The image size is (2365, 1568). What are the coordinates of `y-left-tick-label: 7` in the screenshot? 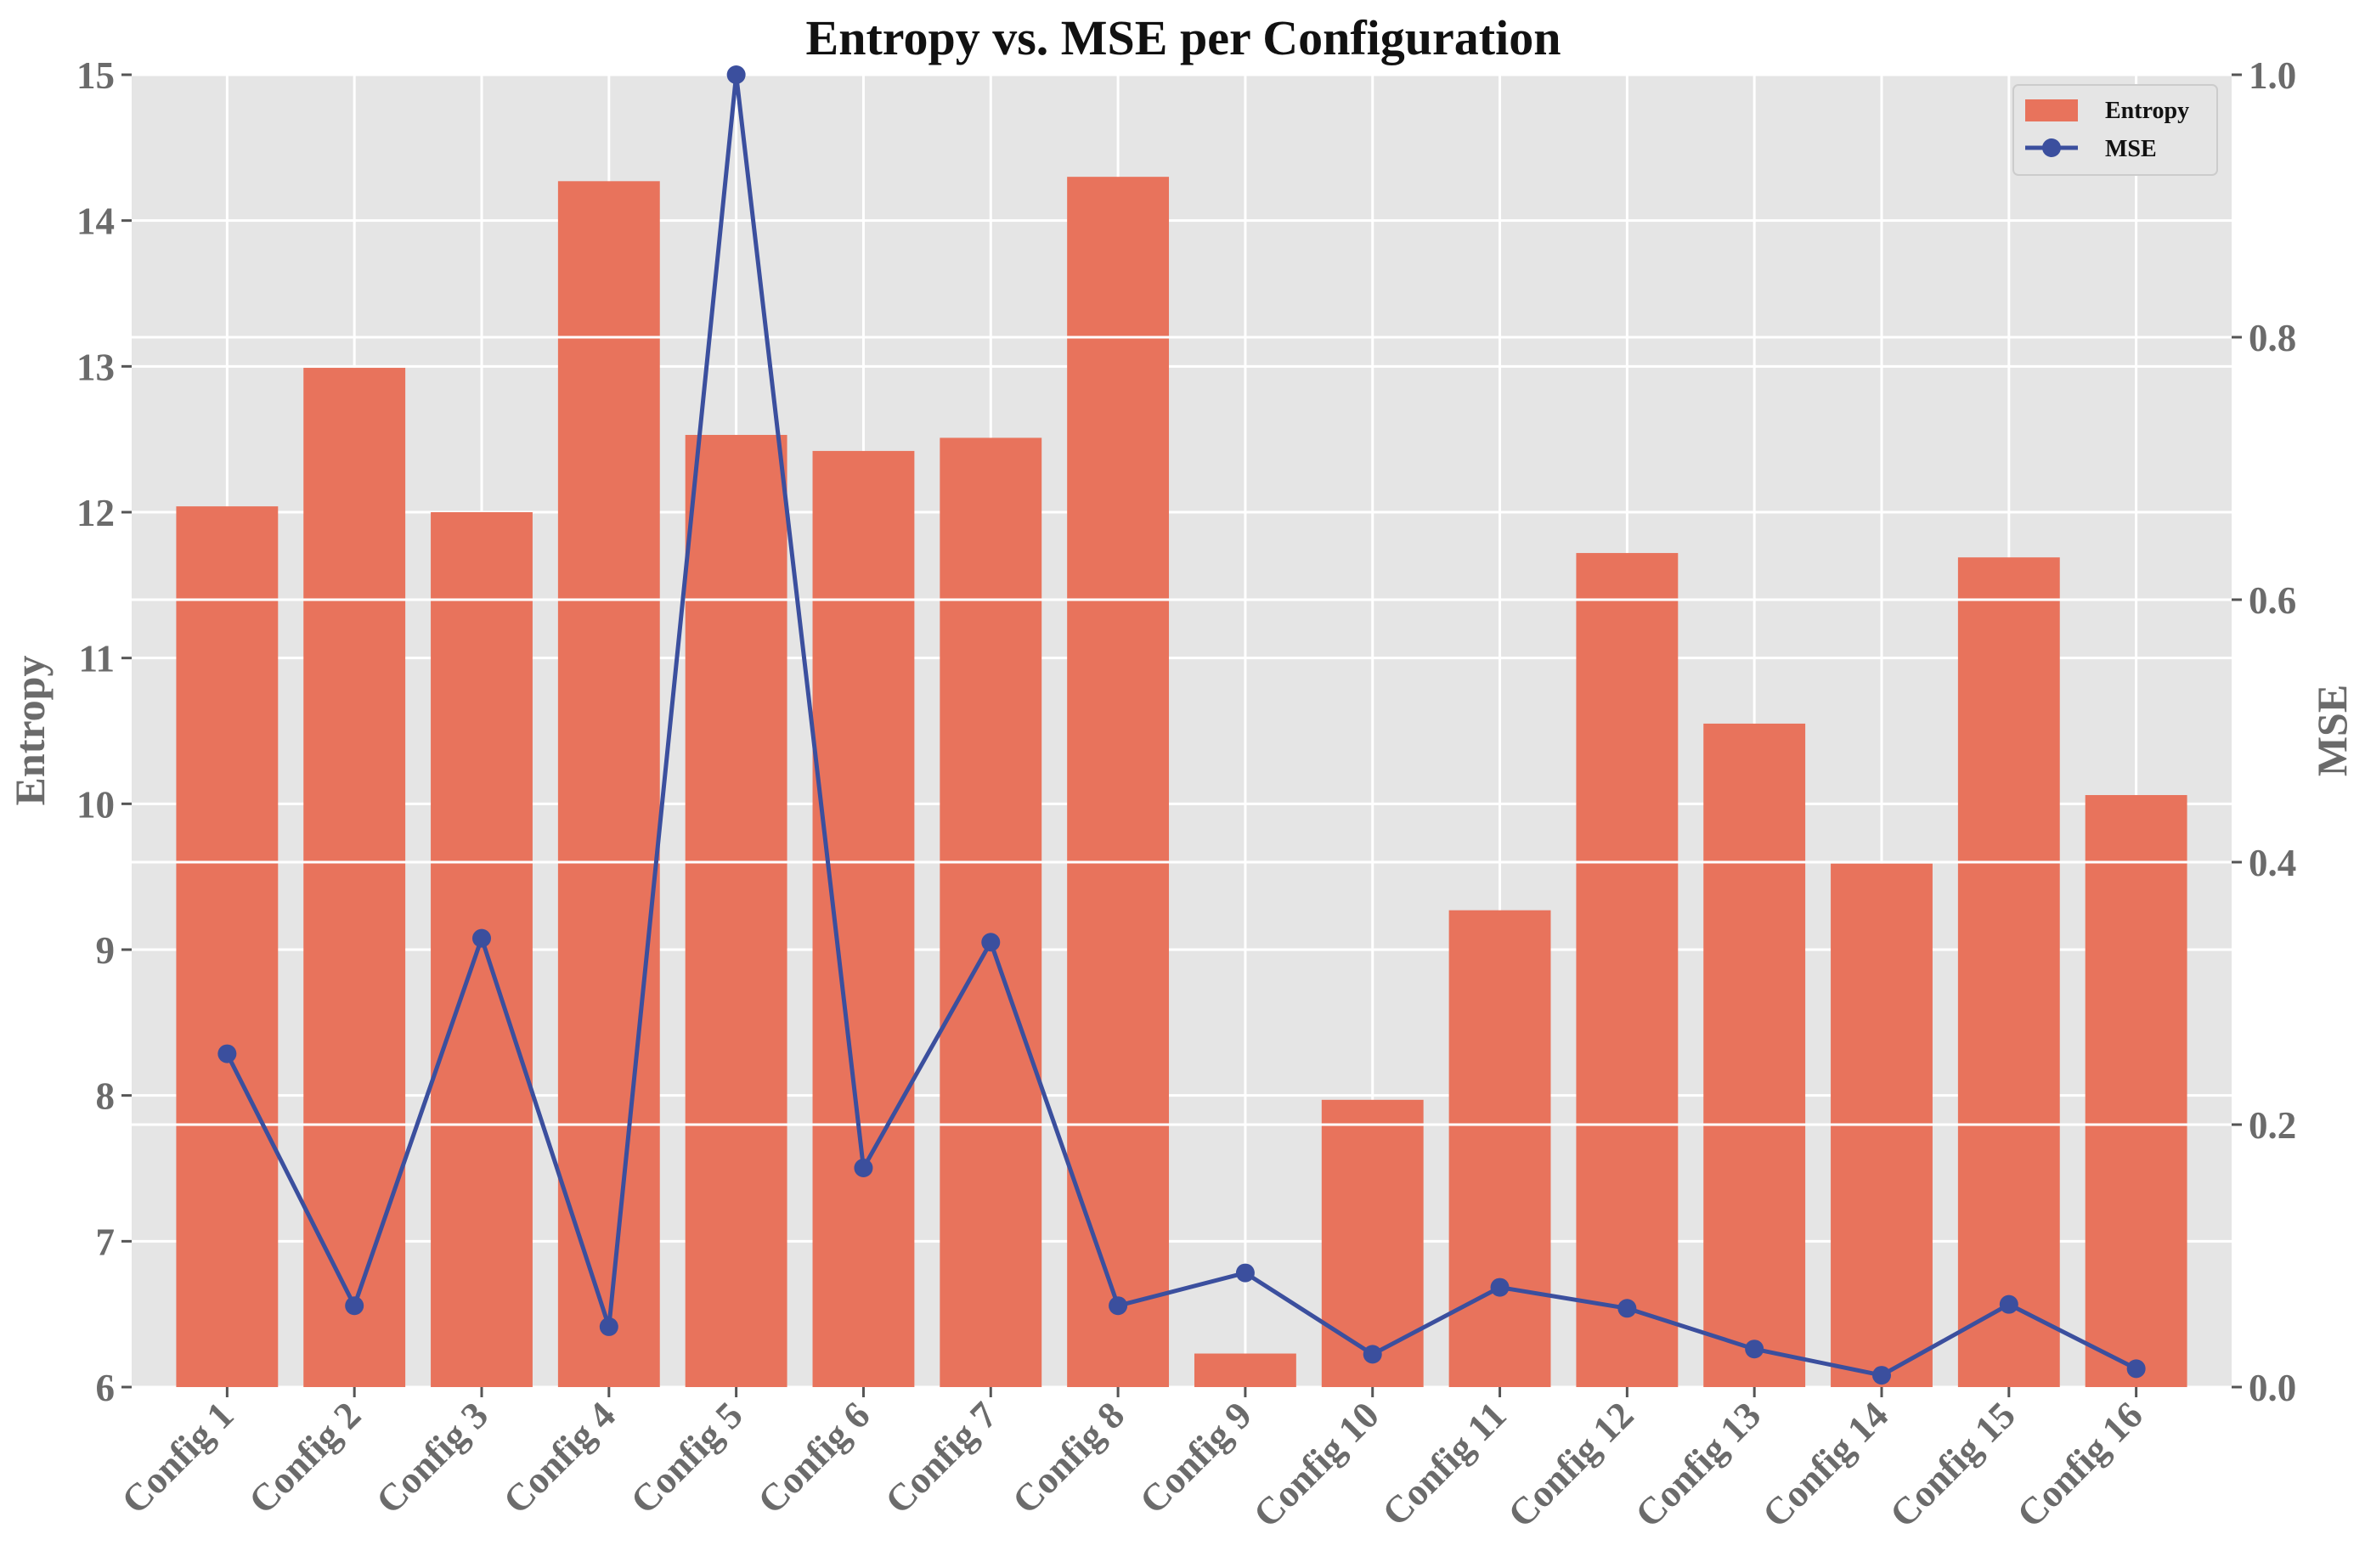 It's located at (106, 1242).